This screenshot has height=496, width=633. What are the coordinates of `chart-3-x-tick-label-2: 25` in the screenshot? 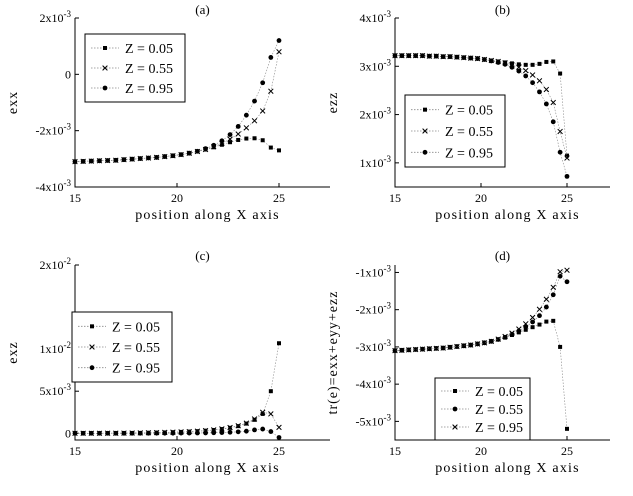 It's located at (567, 451).